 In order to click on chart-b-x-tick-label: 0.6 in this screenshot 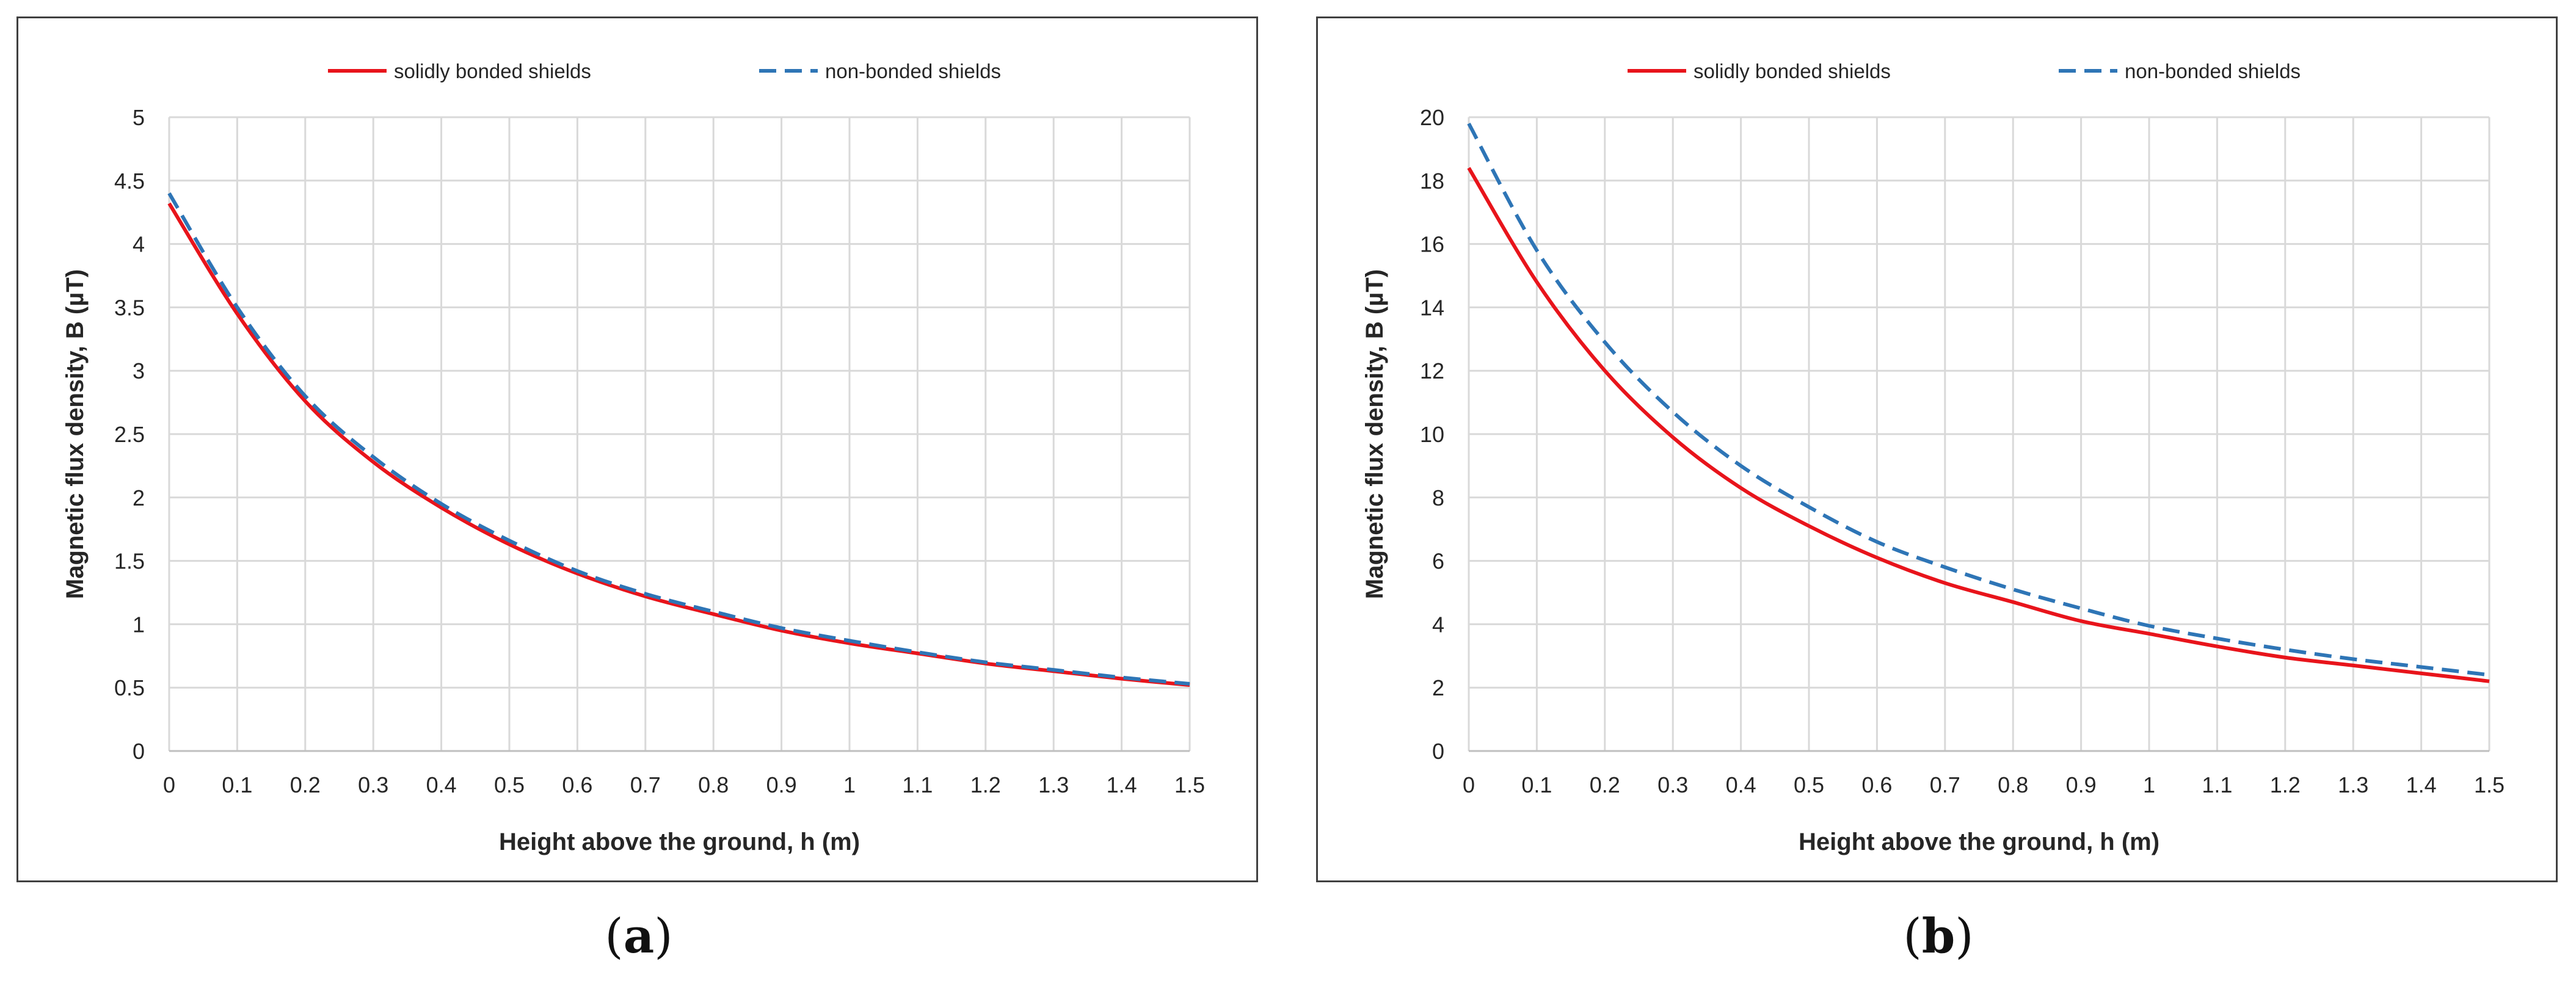, I will do `click(1877, 784)`.